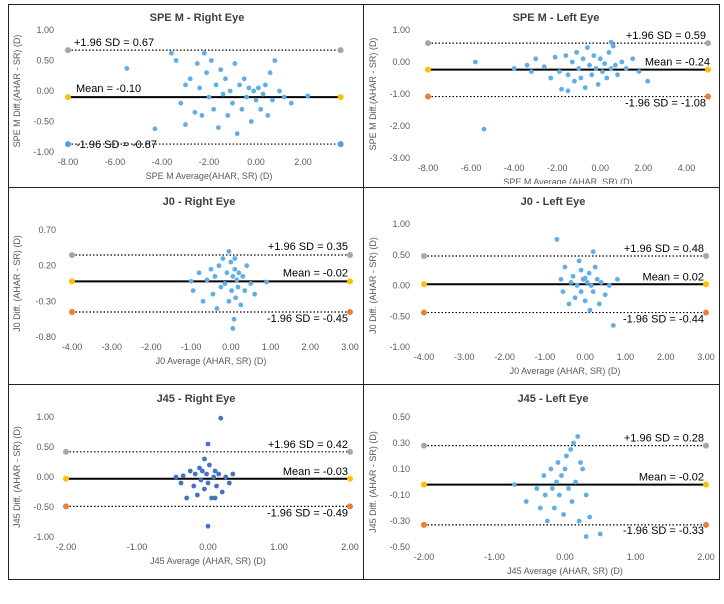  I want to click on x-tick-label: -3.00, so click(464, 357).